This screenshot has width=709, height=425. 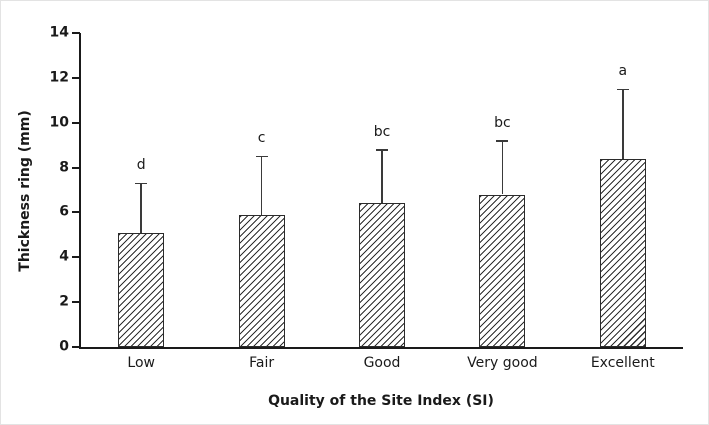 I want to click on x-axis-category-label: Low, so click(x=141, y=363).